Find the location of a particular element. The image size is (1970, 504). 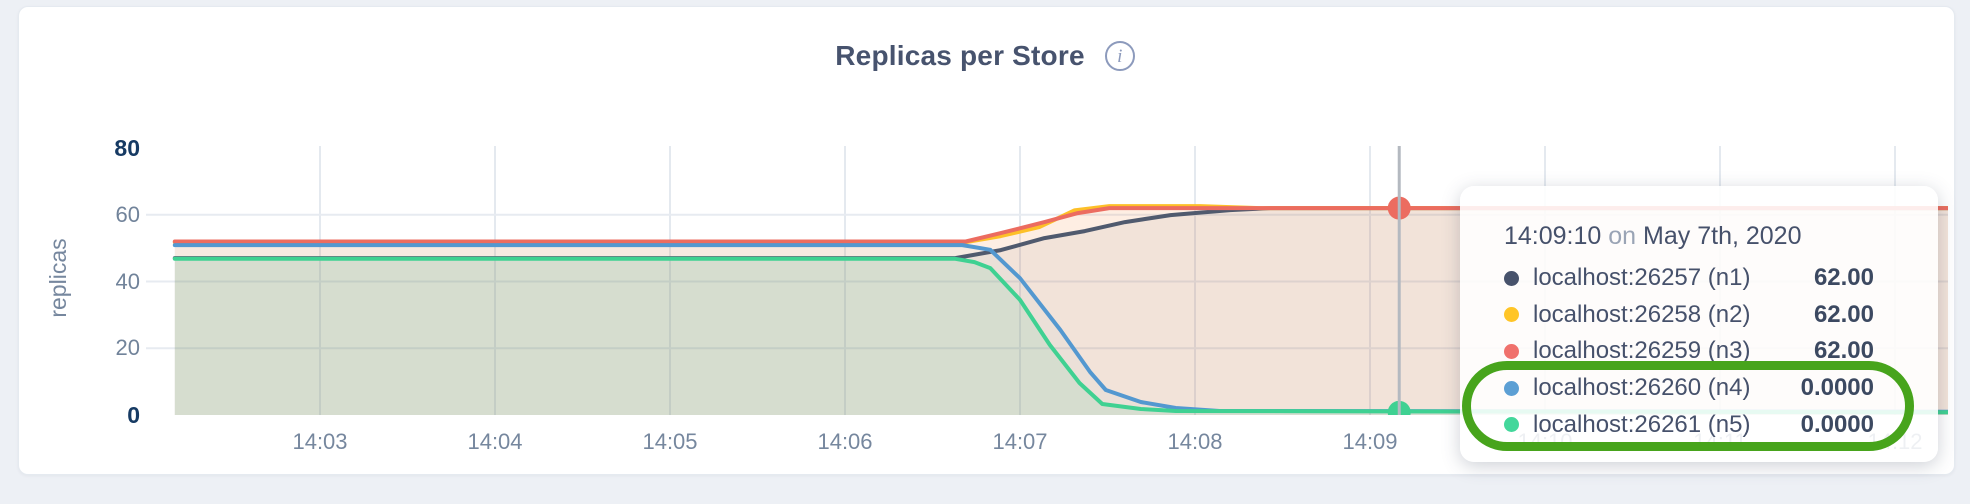

y-axis-label-20: 20 is located at coordinates (127, 348).